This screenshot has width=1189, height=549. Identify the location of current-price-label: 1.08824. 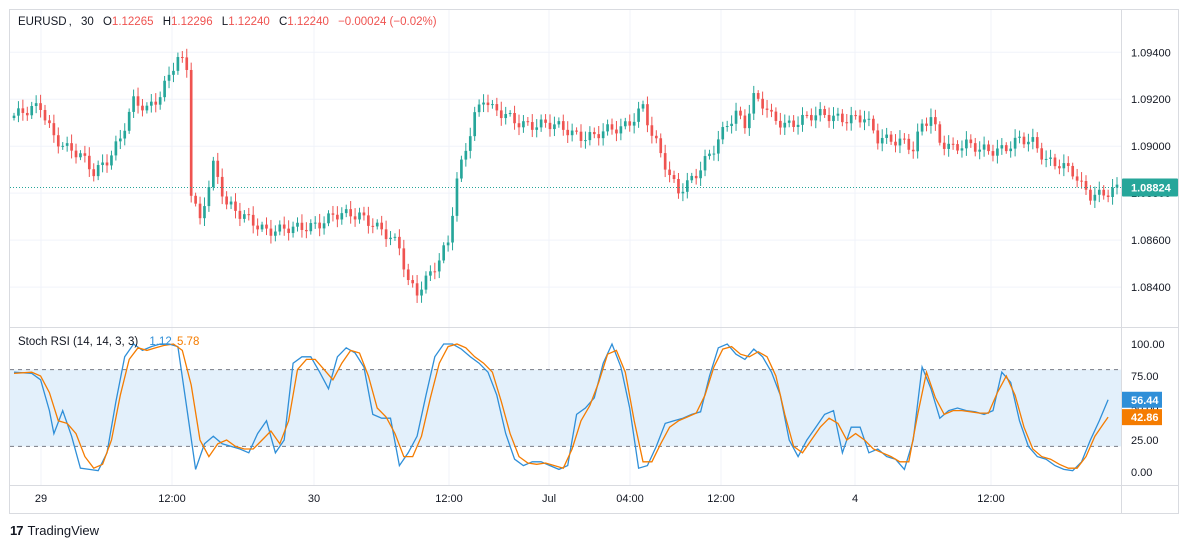
(1151, 189).